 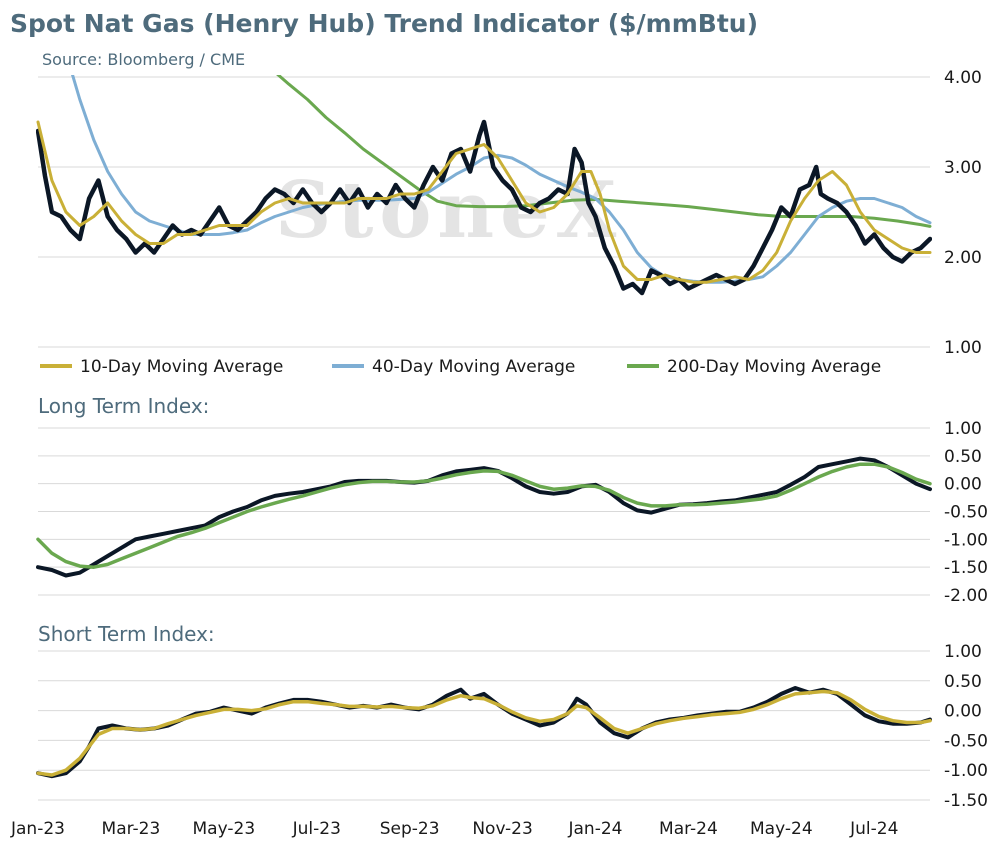 What do you see at coordinates (131, 829) in the screenshot?
I see `x-tick-label: Mar-23` at bounding box center [131, 829].